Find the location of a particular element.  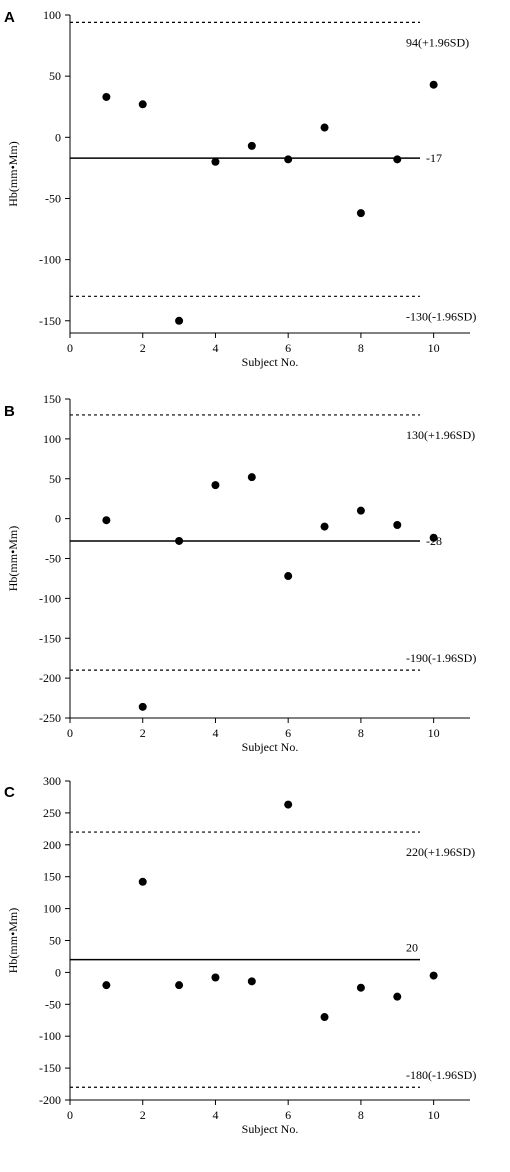

panel-a-x-tick-label: 0 is located at coordinates (70, 348).